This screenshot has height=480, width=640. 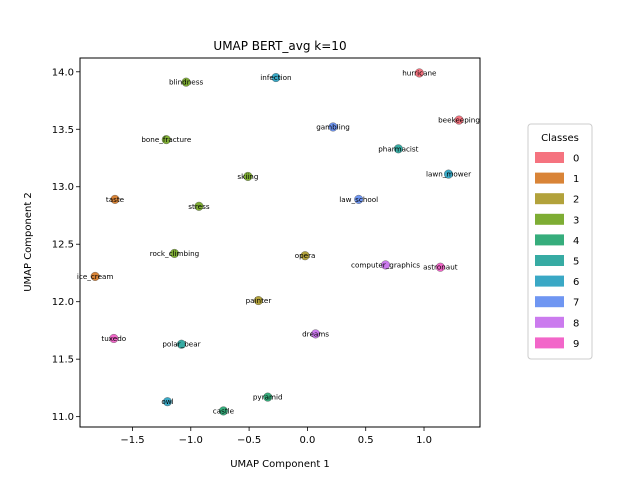 I want to click on data-point-label: infection, so click(x=275, y=77).